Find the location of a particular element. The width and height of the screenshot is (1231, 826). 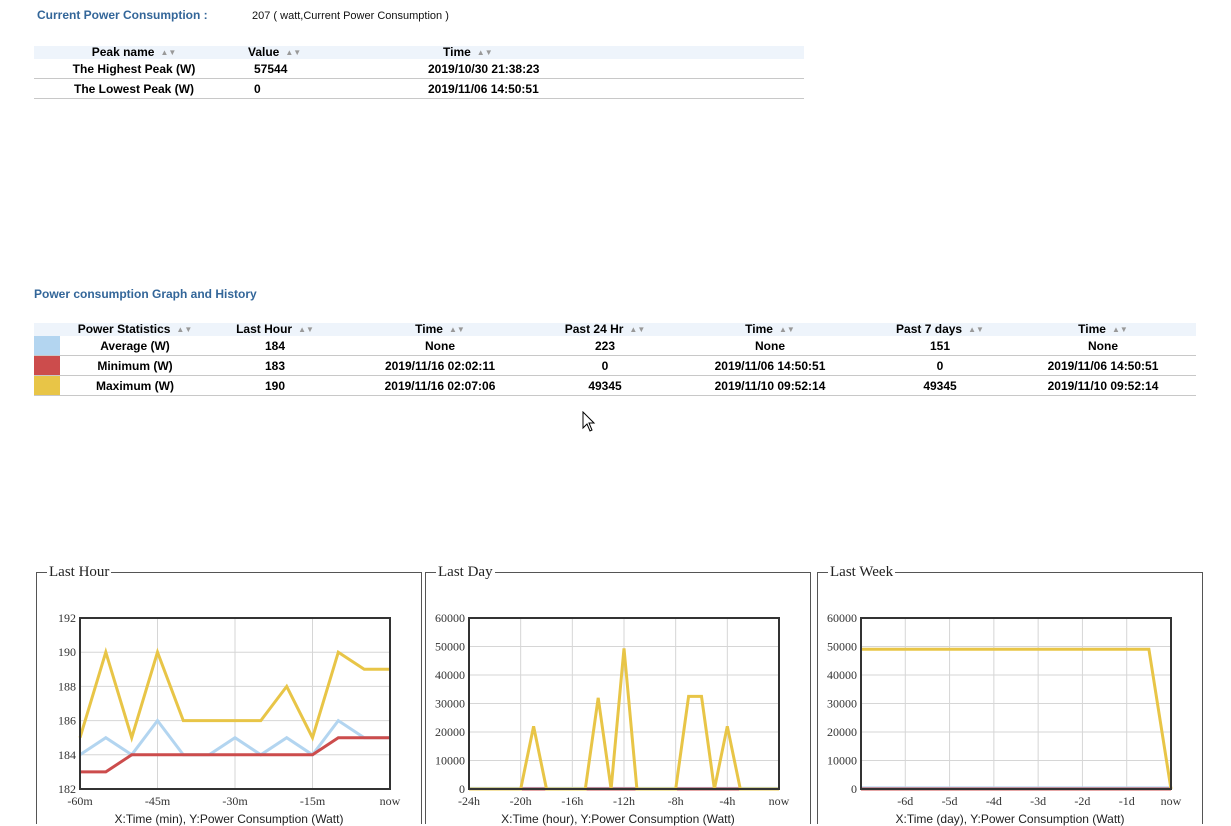

y-tick-label: 184 is located at coordinates (67, 755).